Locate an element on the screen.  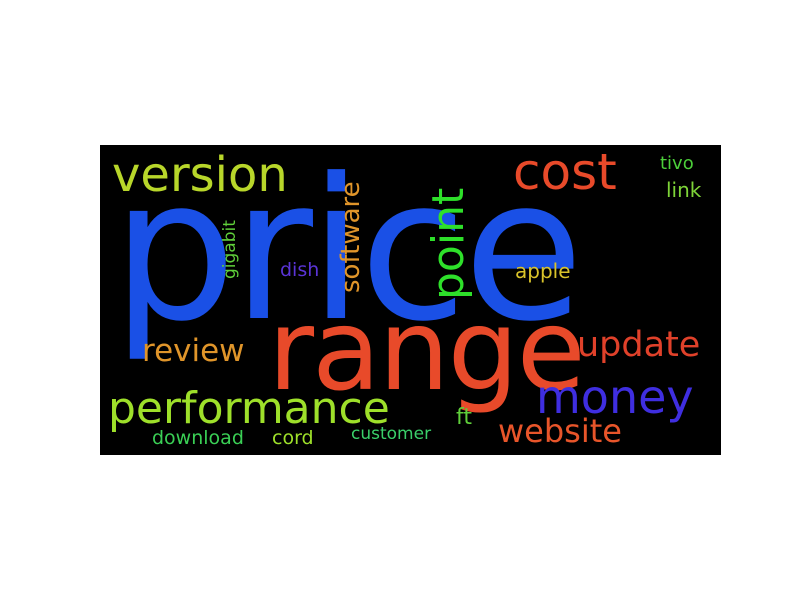
word-point: point is located at coordinates (448, 243).